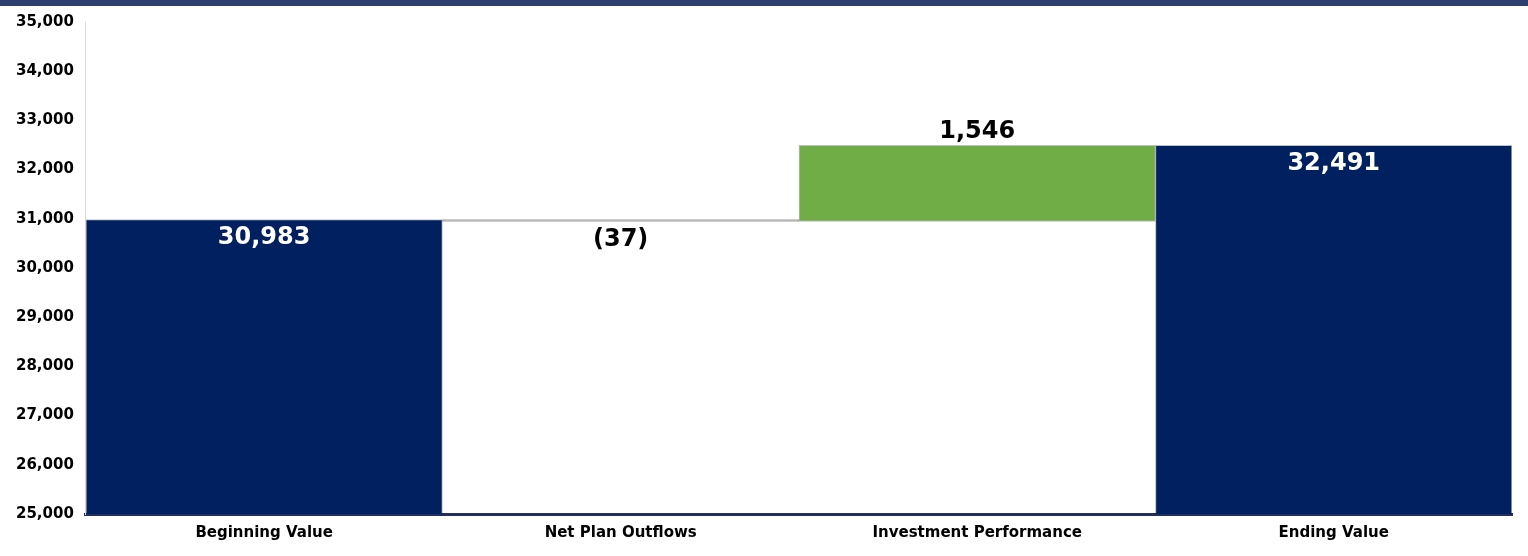  I want to click on y-tick-label: 30,000, so click(44, 266).